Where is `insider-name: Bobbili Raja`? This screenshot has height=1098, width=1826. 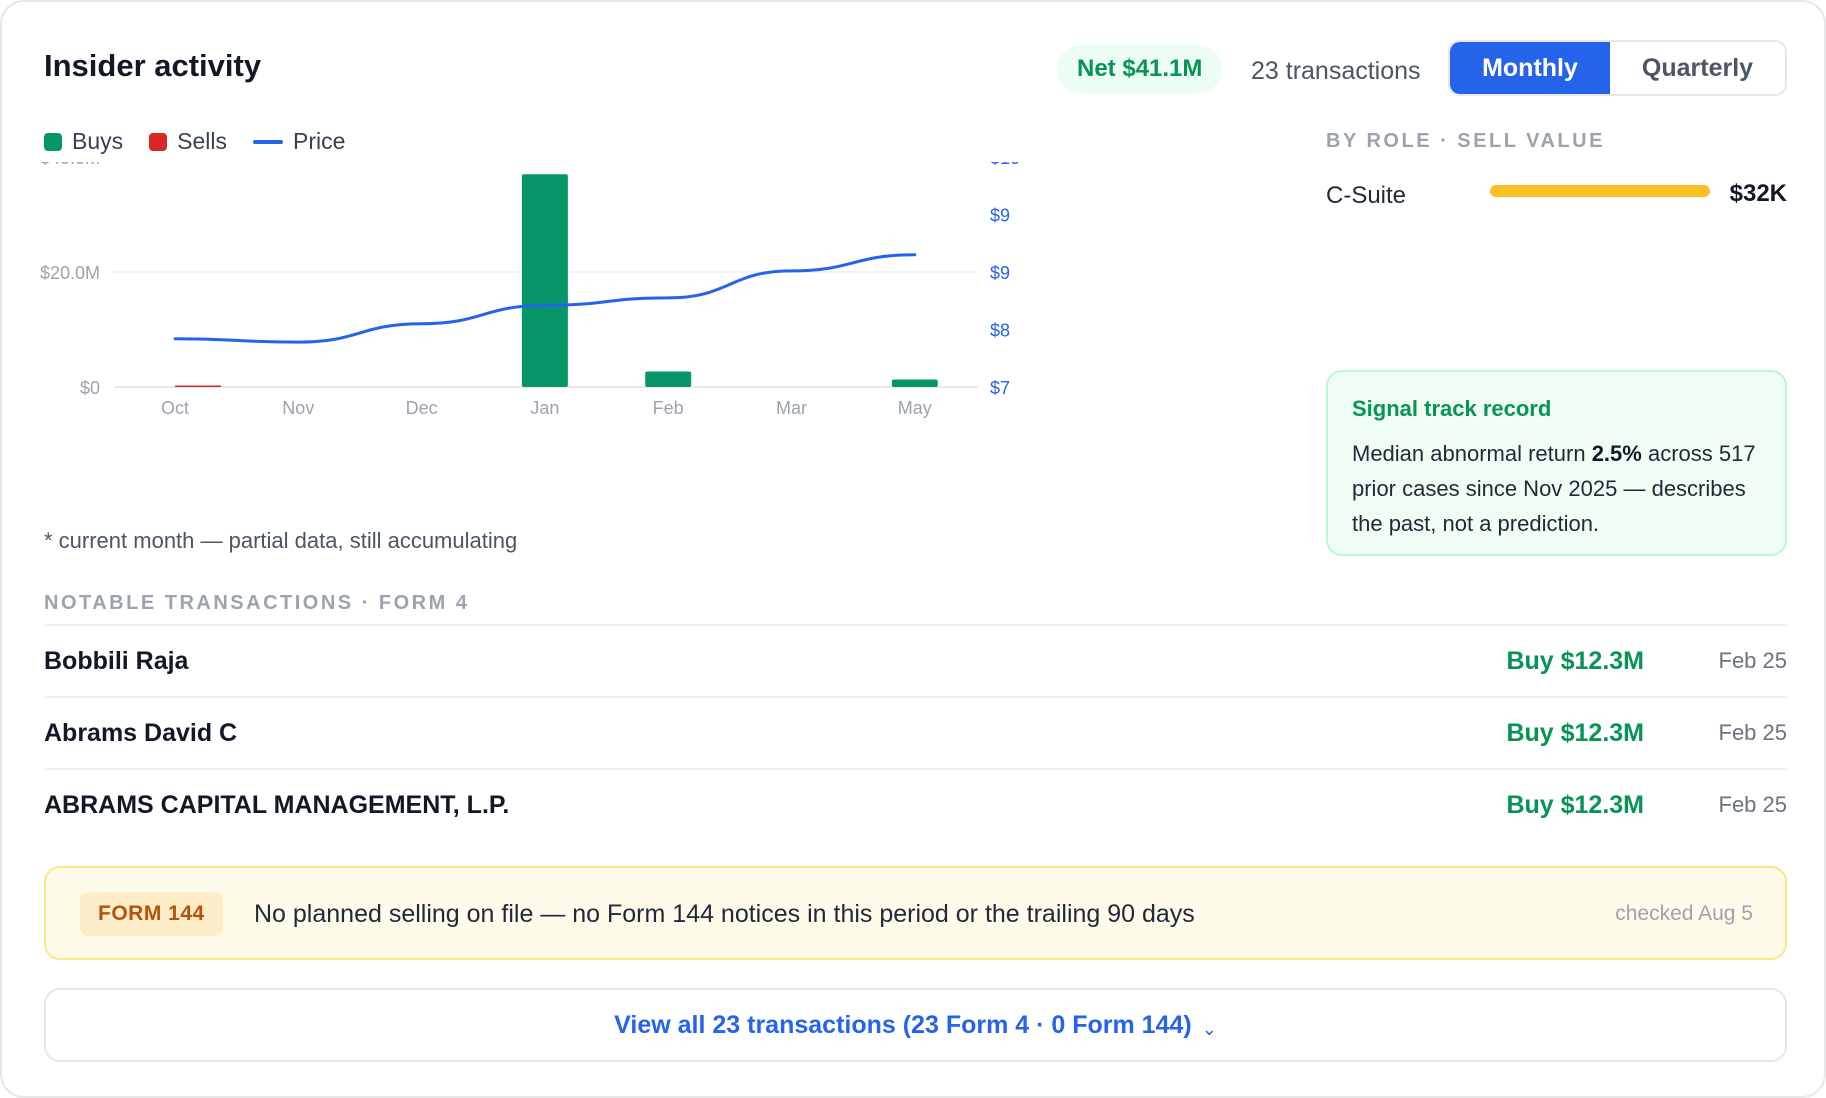 insider-name: Bobbili Raja is located at coordinates (116, 660).